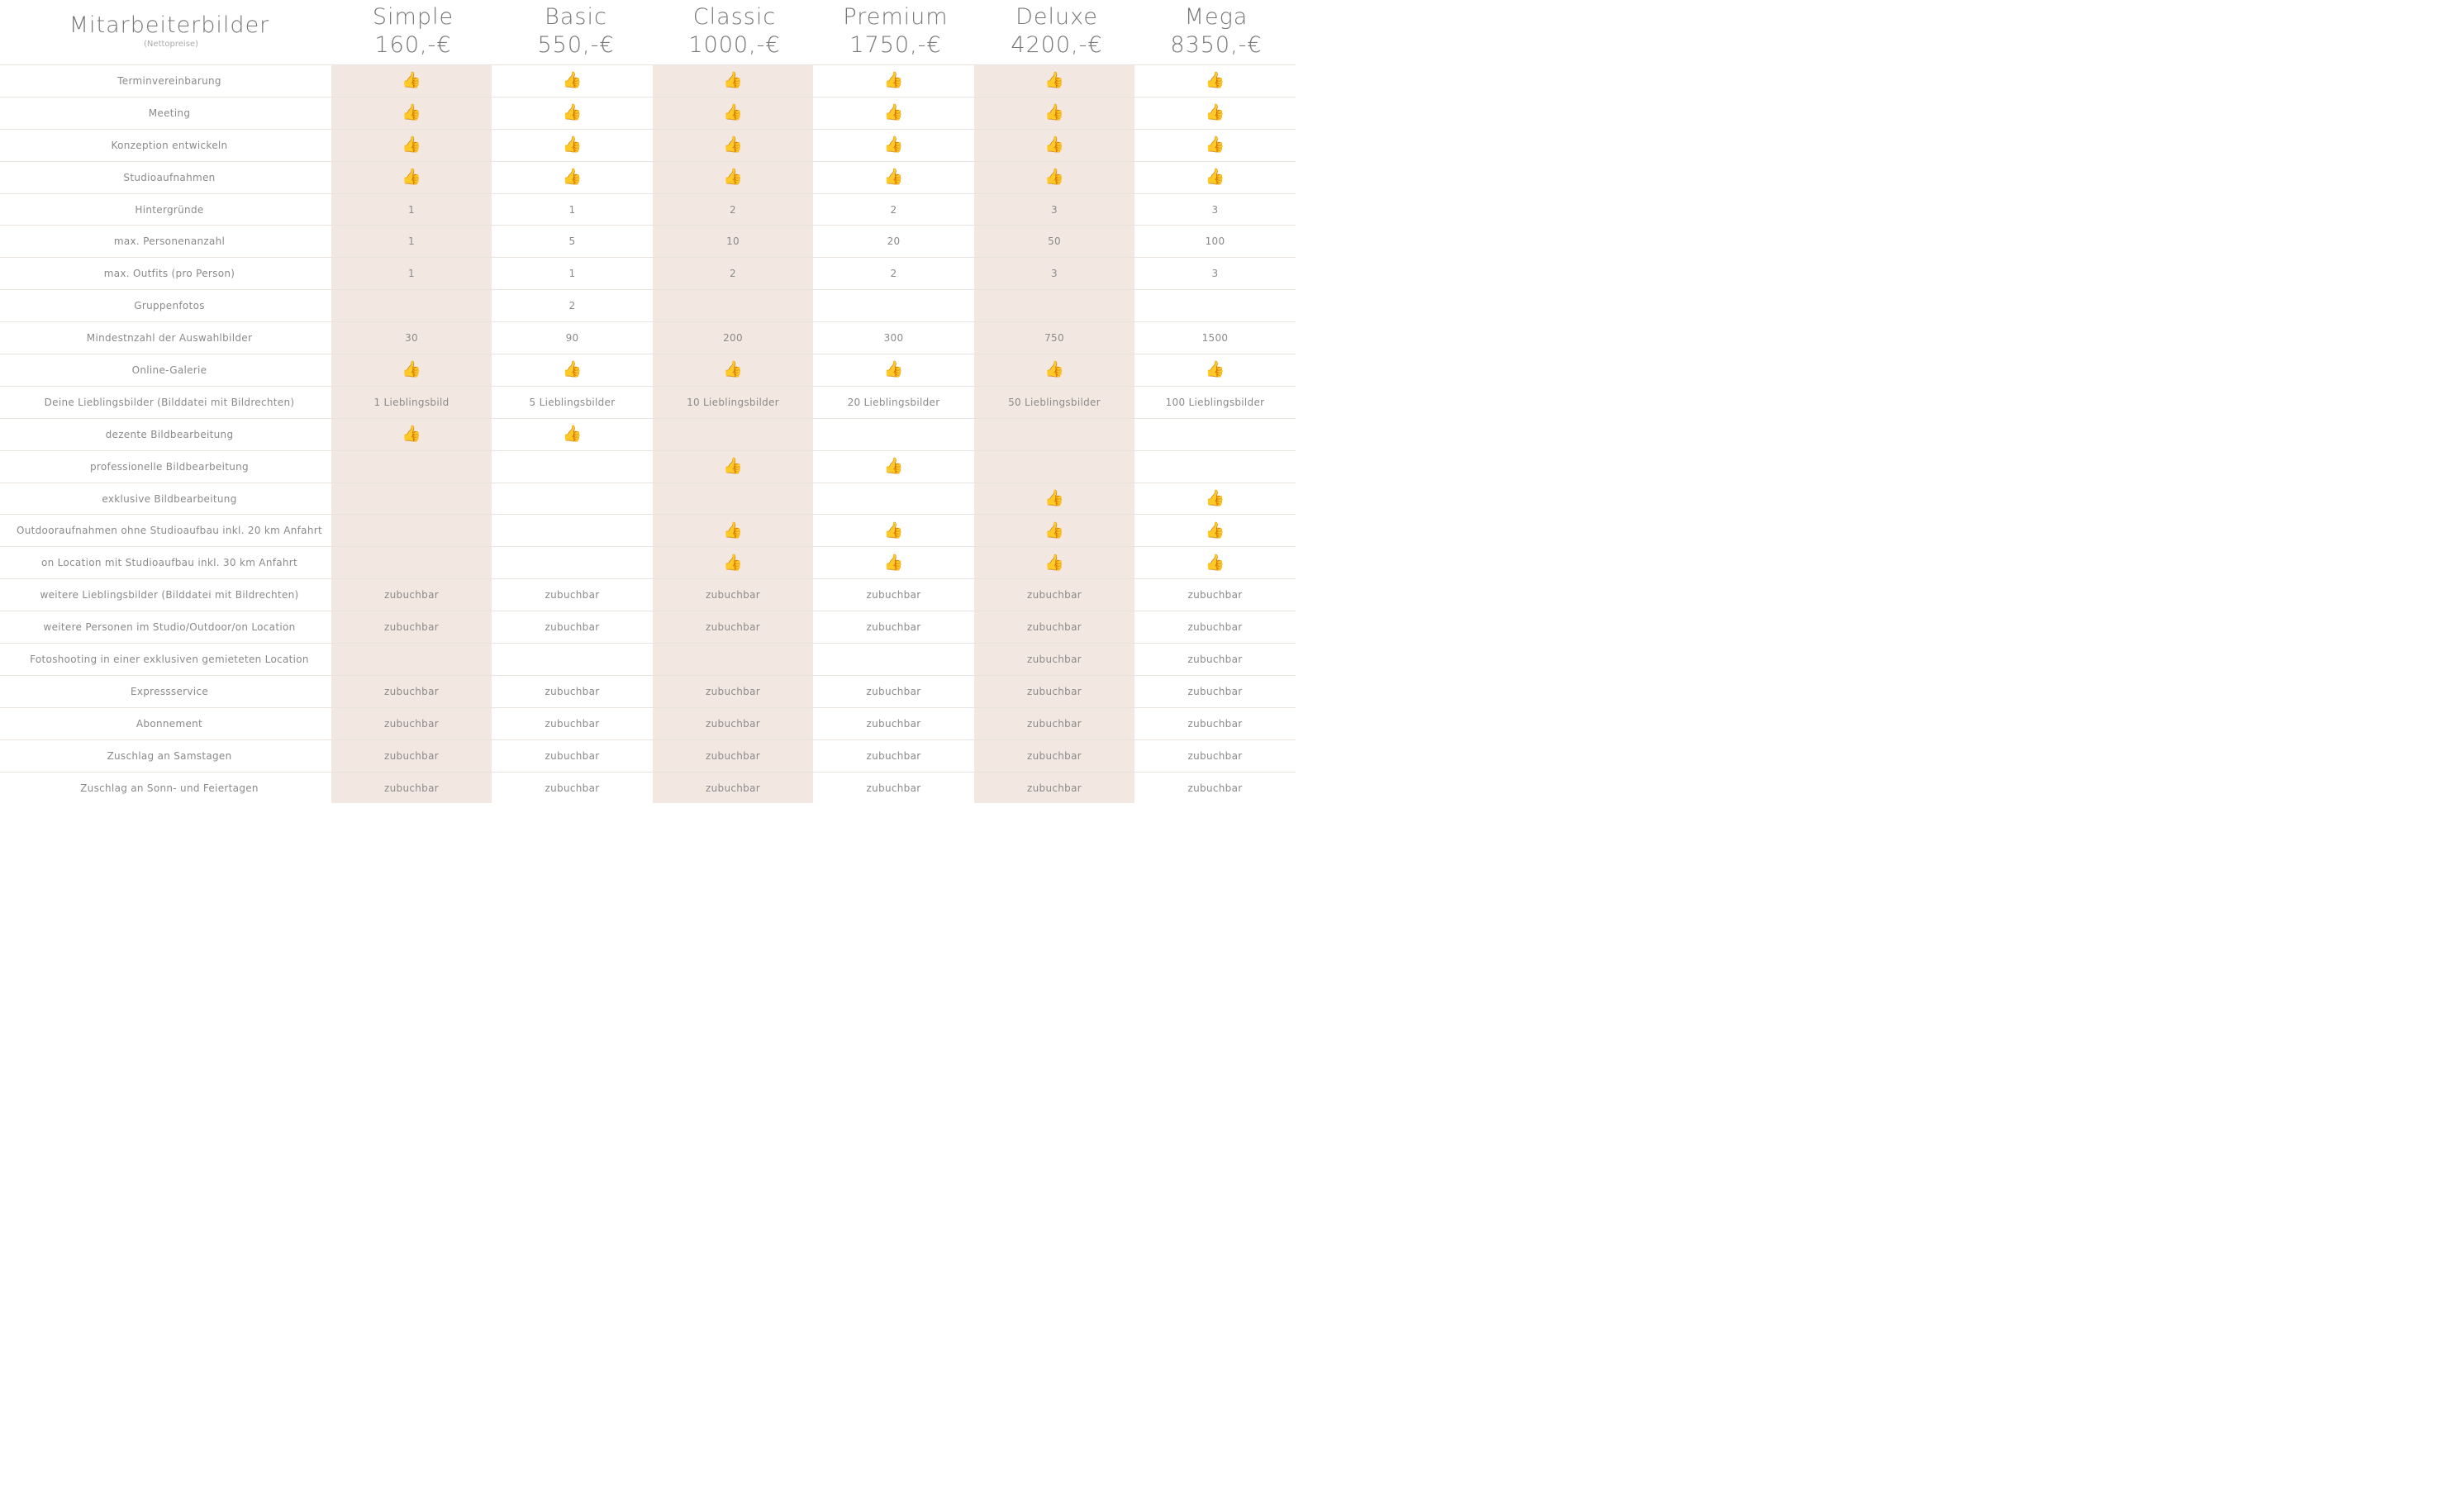  I want to click on value-cell: 30, so click(411, 338).